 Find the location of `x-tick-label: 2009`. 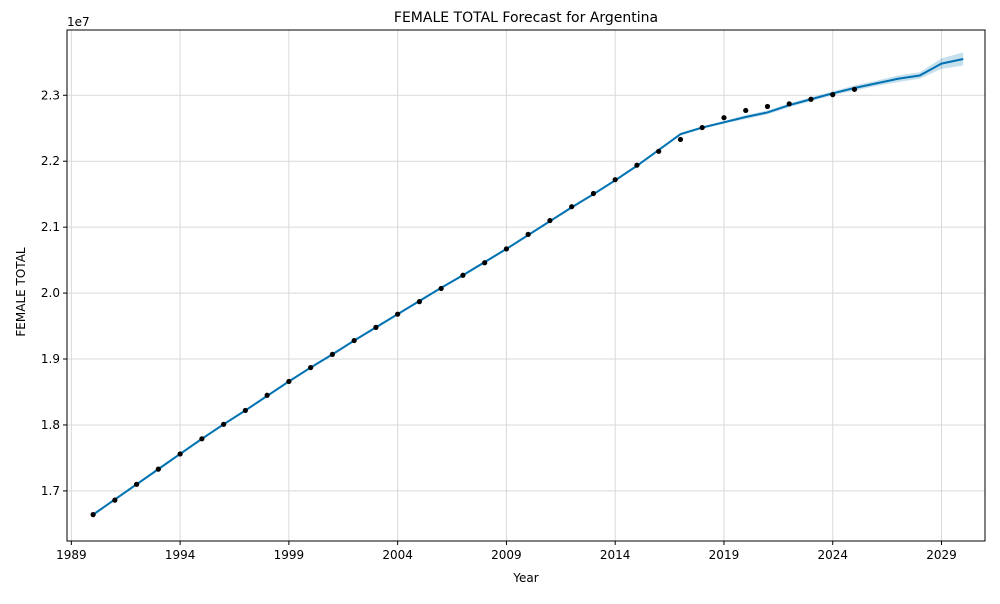

x-tick-label: 2009 is located at coordinates (506, 555).